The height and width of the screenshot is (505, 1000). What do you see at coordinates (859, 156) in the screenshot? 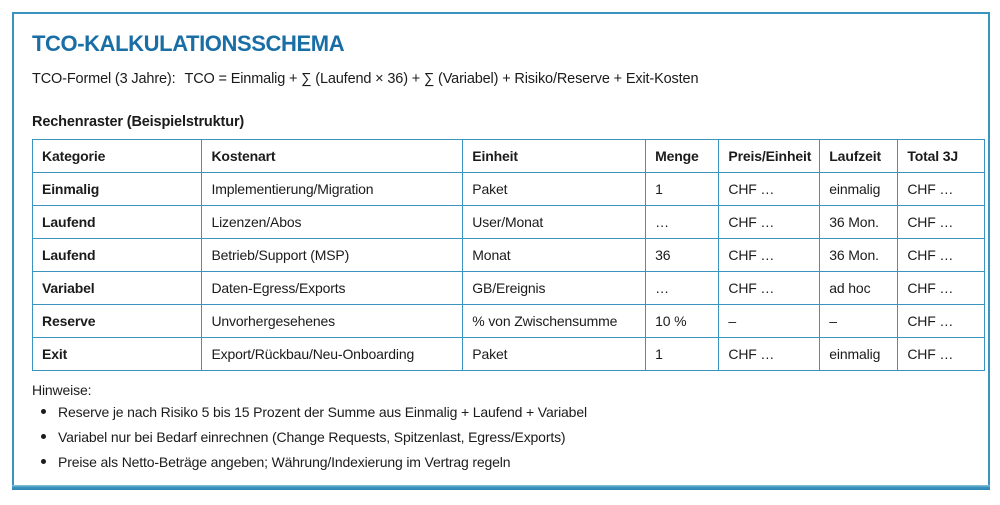
I see `column-header: Laufzeit` at bounding box center [859, 156].